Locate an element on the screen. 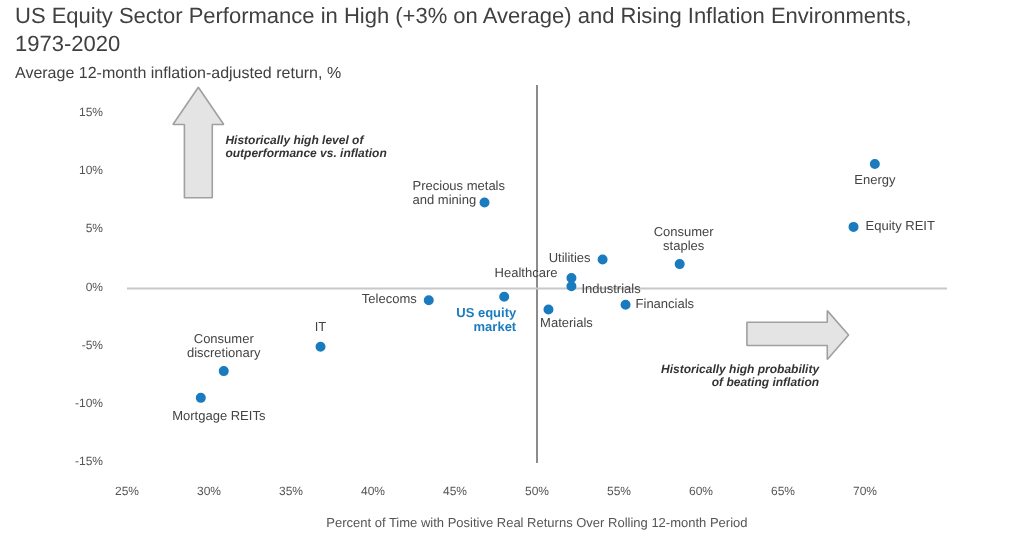 Image resolution: width=1024 pixels, height=536 pixels. chart-subtitle: Average 12-month inflation-adjusted return, % is located at coordinates (178, 73).